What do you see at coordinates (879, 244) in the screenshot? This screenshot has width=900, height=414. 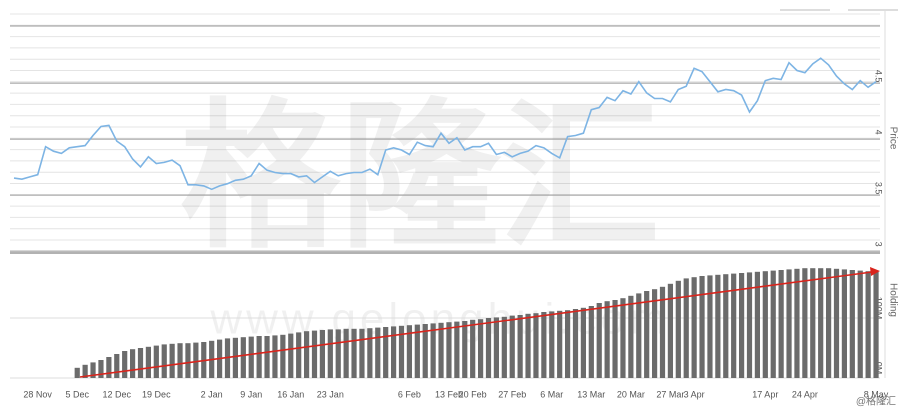 I see `y-tick-label: 3` at bounding box center [879, 244].